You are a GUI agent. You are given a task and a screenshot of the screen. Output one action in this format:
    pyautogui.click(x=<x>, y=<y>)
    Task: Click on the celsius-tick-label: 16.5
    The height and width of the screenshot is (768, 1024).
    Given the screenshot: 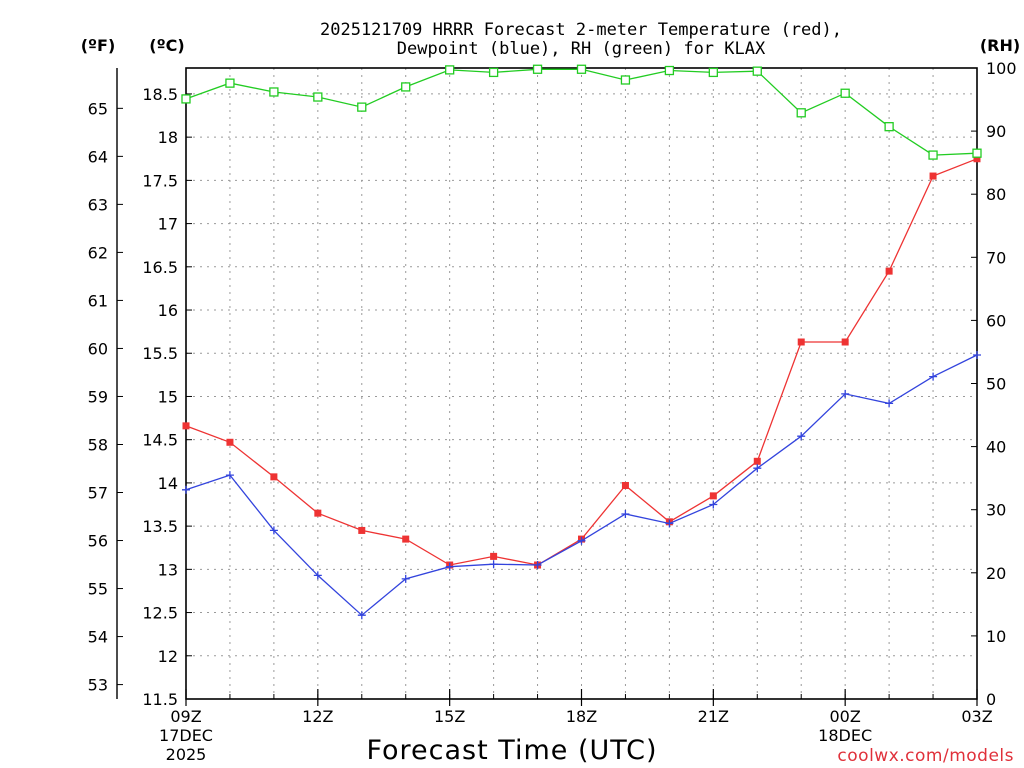 What is the action you would take?
    pyautogui.click(x=160, y=267)
    